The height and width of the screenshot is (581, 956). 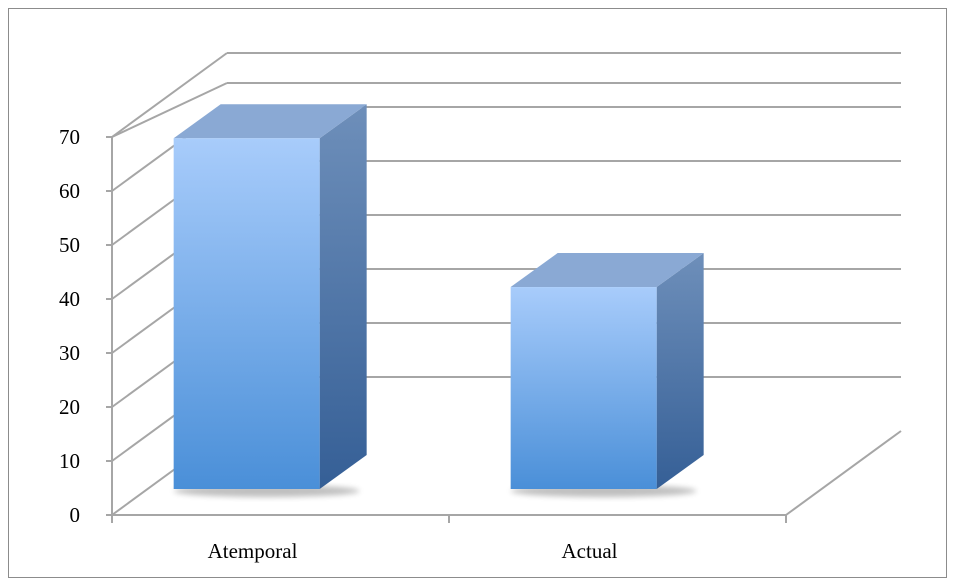 What do you see at coordinates (69, 137) in the screenshot?
I see `y-tick-label: 70` at bounding box center [69, 137].